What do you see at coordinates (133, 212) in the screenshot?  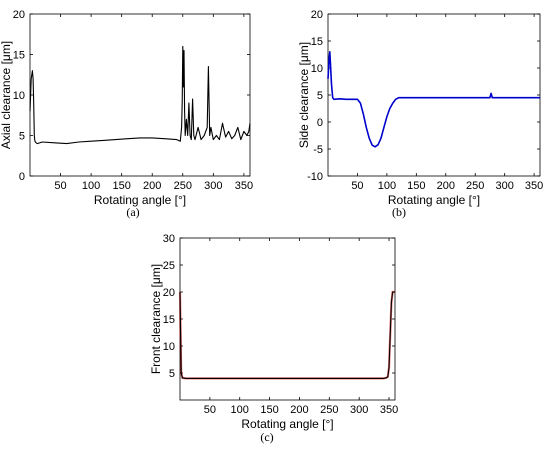 I see `panel-caption-a: (a)` at bounding box center [133, 212].